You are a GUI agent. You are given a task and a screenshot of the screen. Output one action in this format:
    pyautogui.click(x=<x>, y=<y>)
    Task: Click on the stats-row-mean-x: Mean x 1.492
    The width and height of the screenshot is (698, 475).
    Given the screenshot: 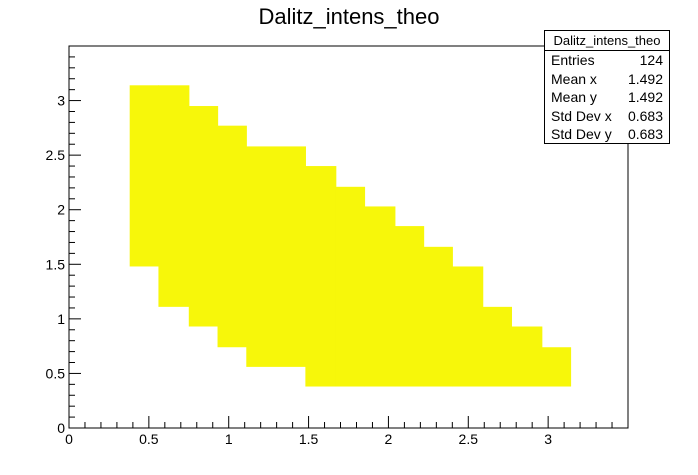 What is the action you would take?
    pyautogui.click(x=607, y=79)
    